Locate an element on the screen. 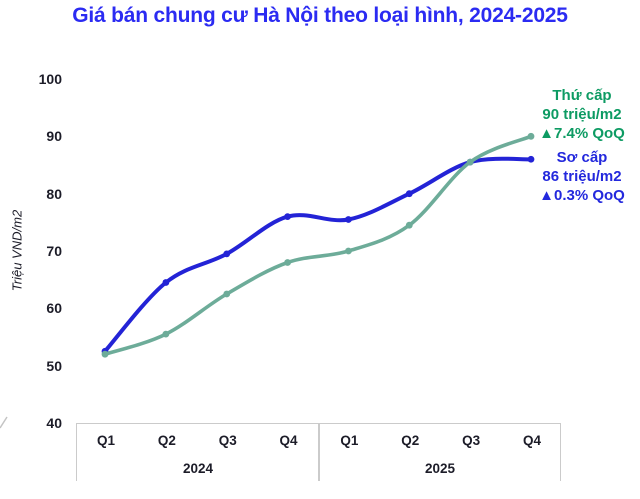 This screenshot has height=499, width=640. year-divider is located at coordinates (319, 452).